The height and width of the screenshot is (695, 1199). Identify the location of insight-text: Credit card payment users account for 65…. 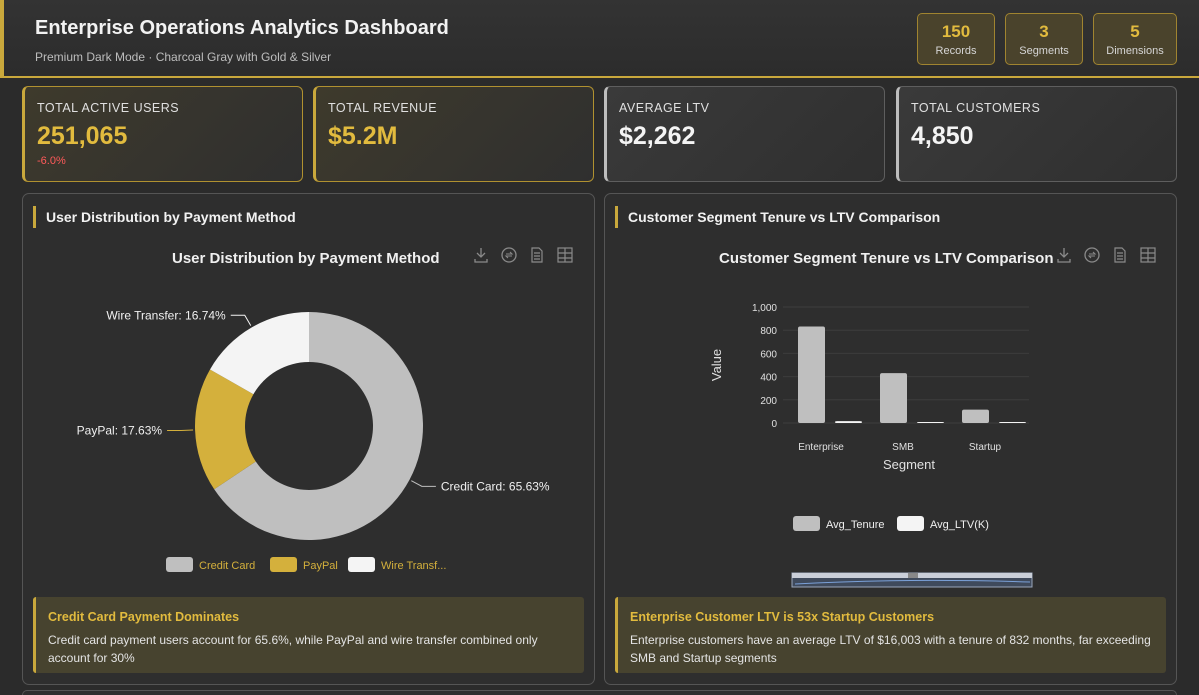
(293, 649).